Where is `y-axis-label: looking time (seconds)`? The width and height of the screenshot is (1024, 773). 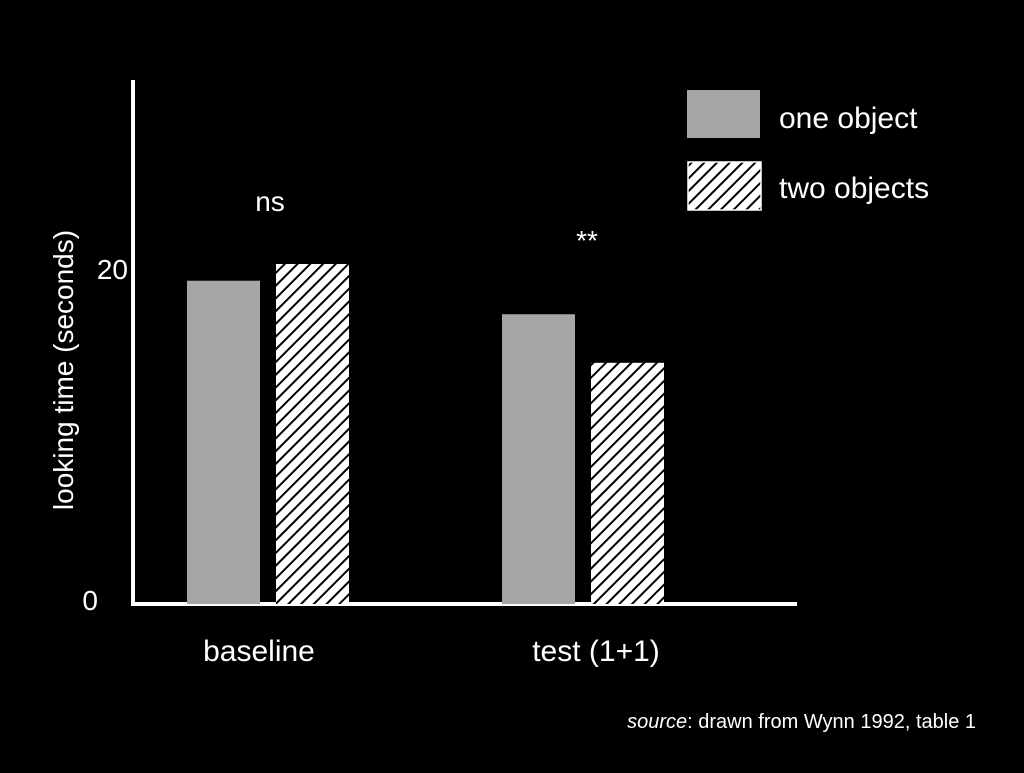
y-axis-label: looking time (seconds) is located at coordinates (63, 370).